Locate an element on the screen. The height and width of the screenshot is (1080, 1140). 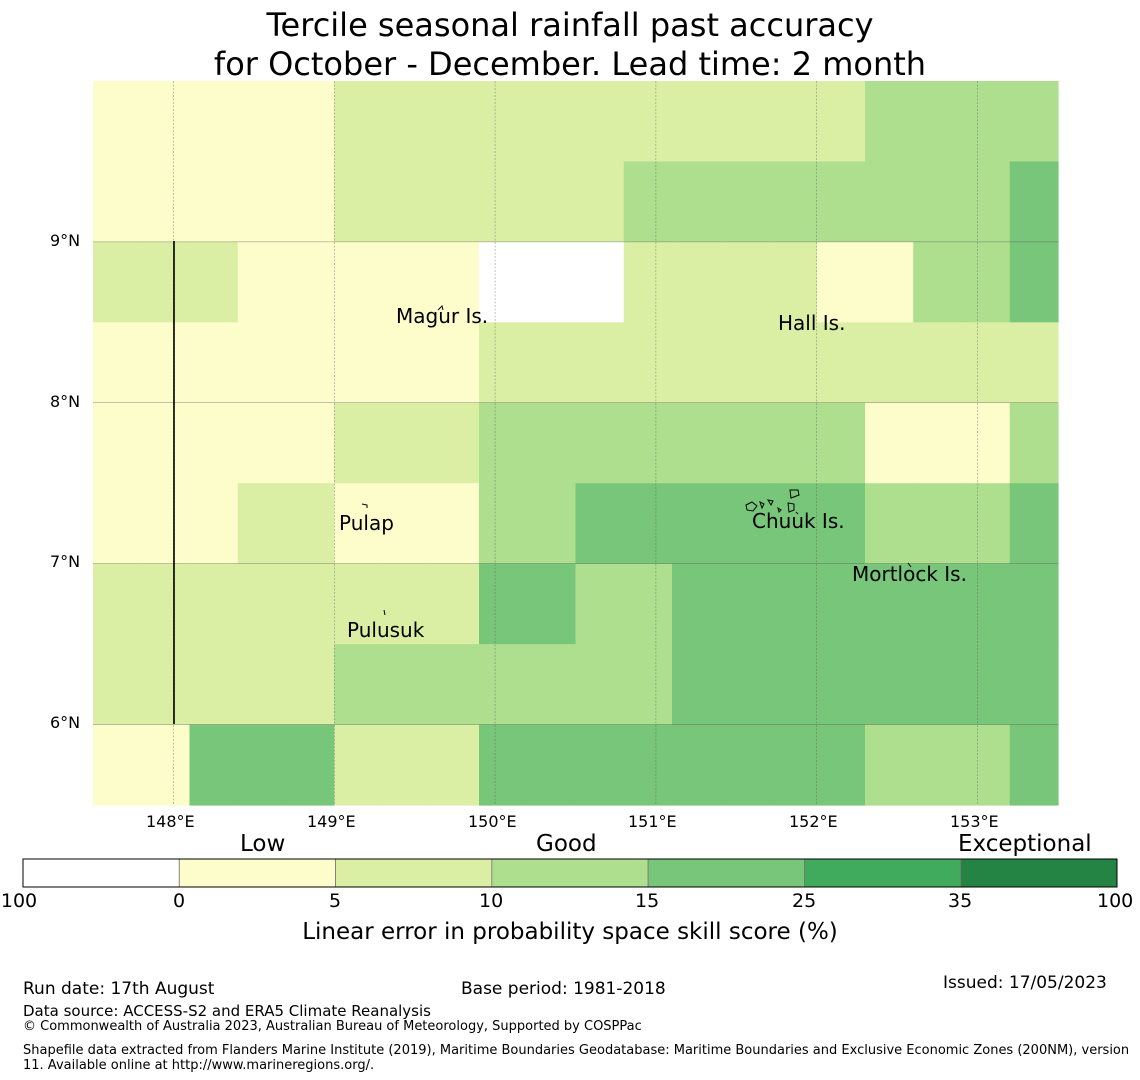
colorbar-tick-label: 15 is located at coordinates (647, 901).